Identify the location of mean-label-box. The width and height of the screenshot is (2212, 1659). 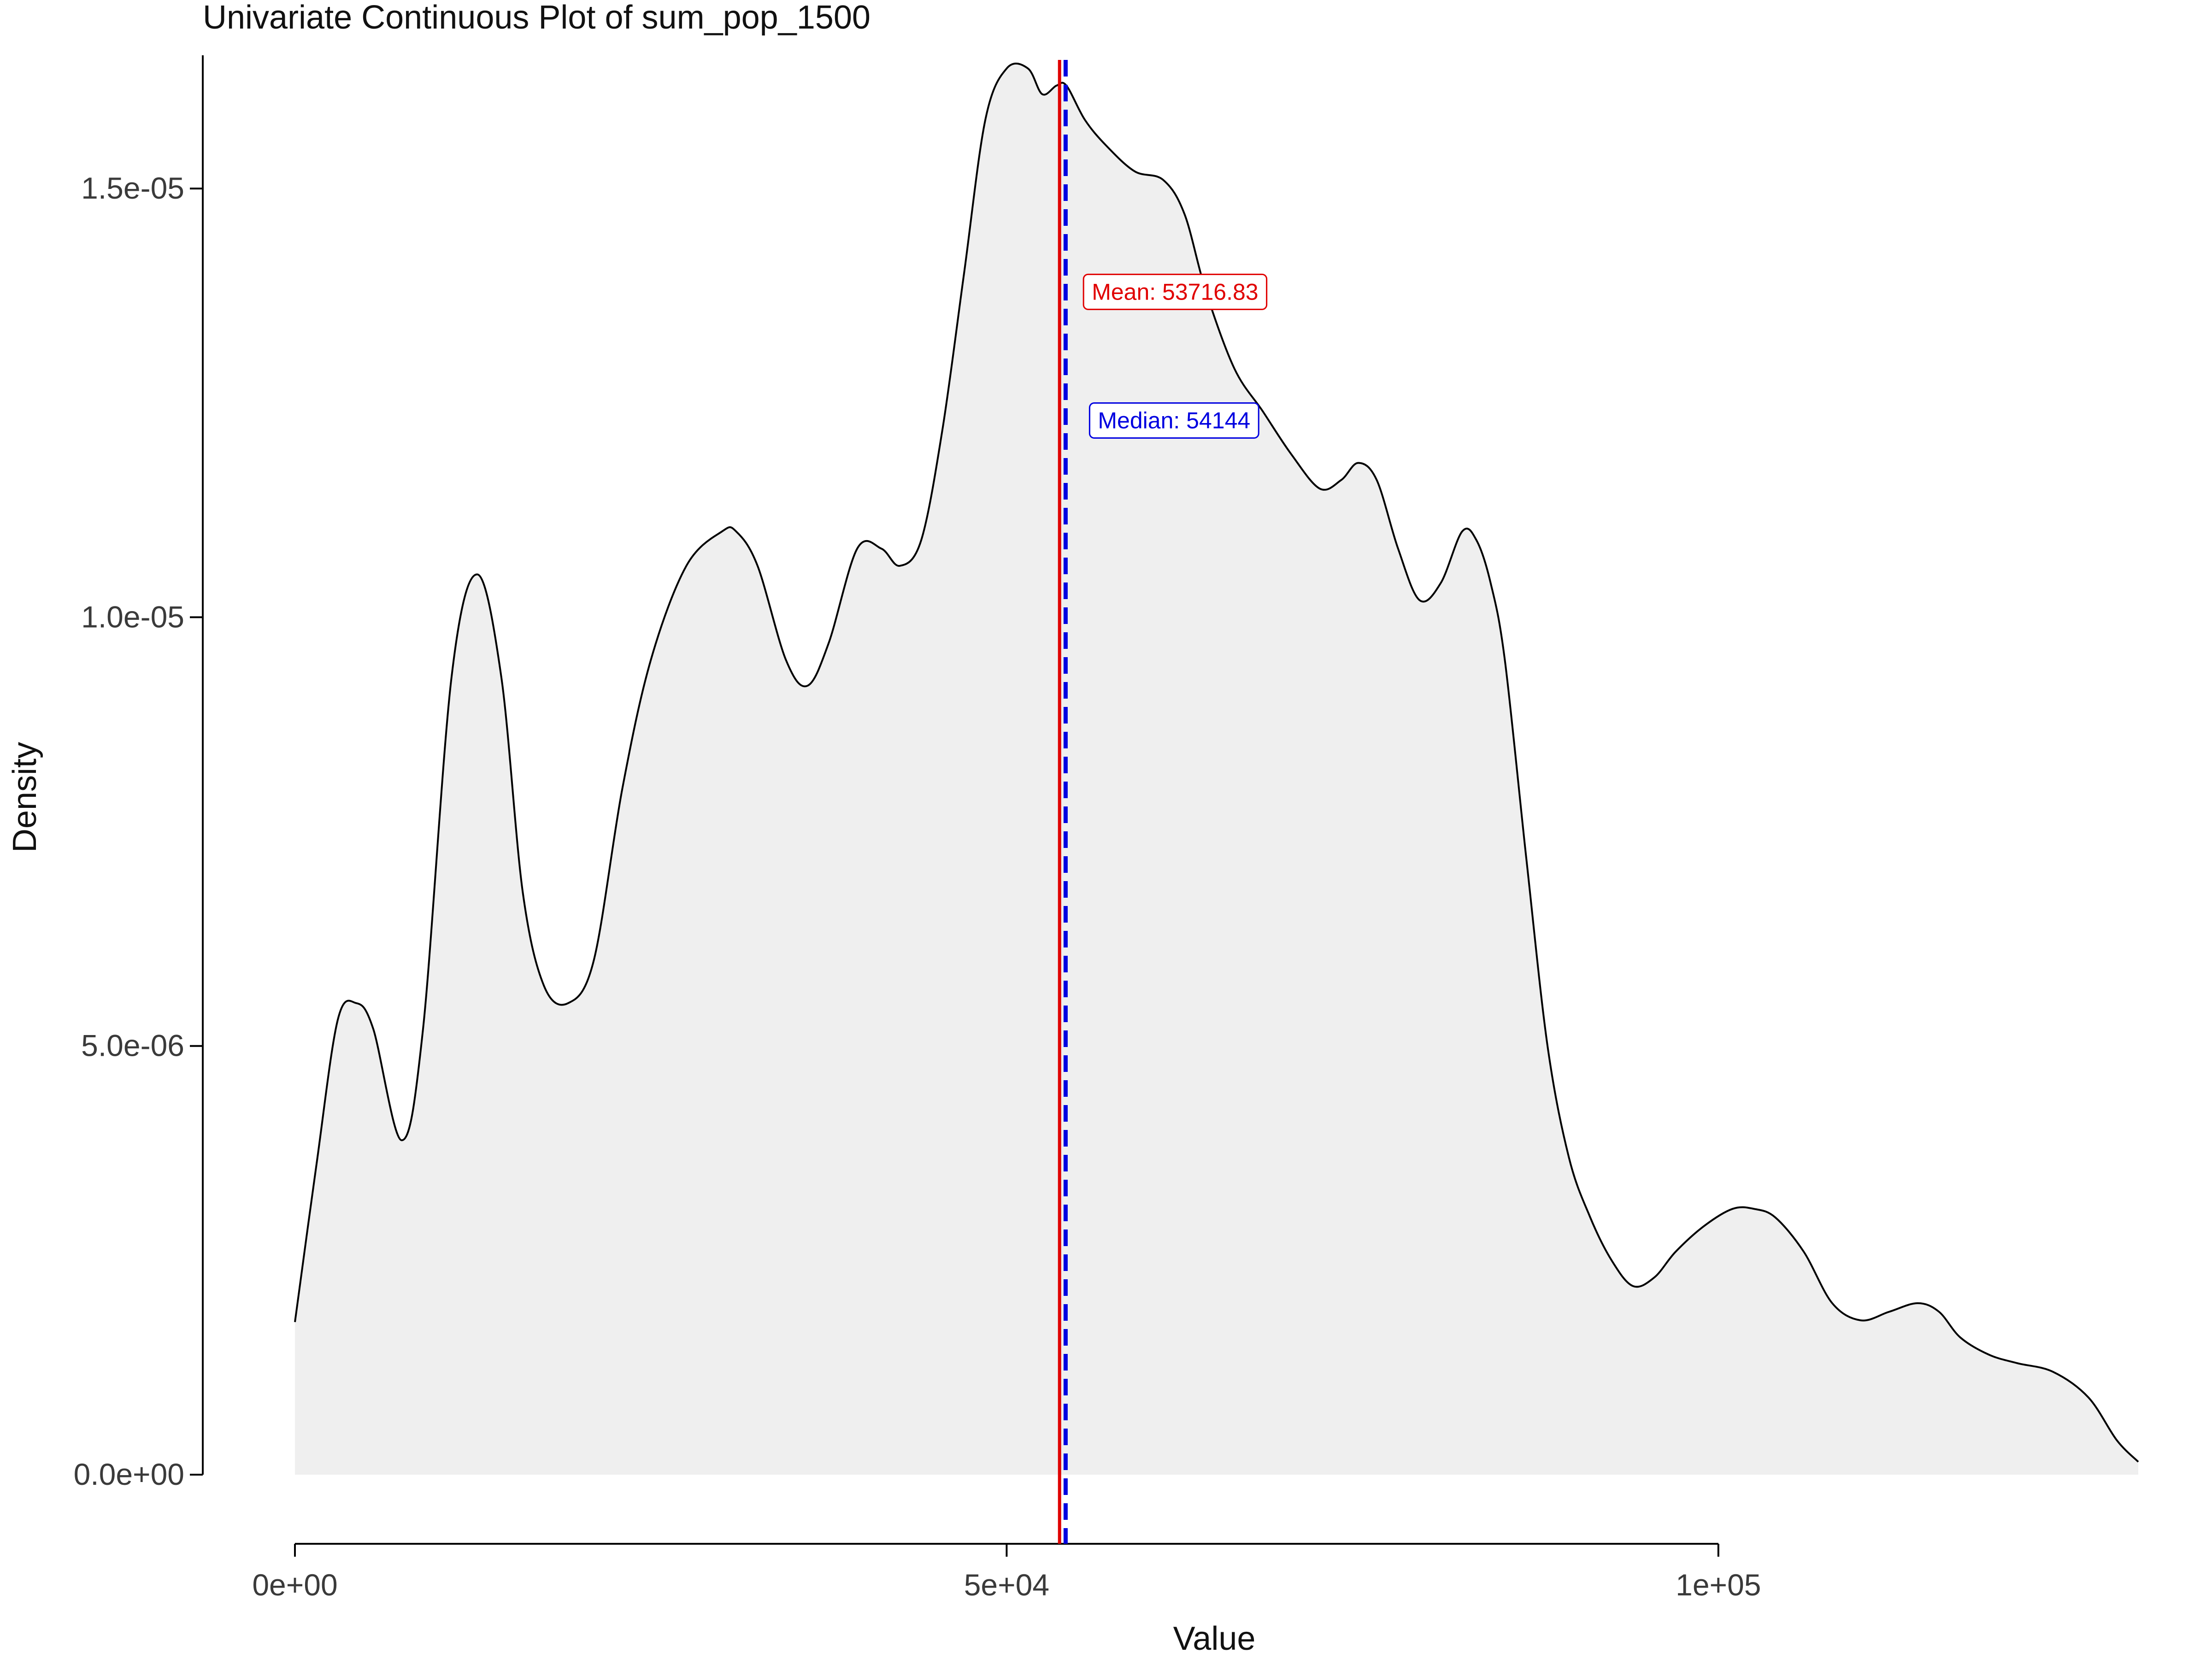
(1175, 291).